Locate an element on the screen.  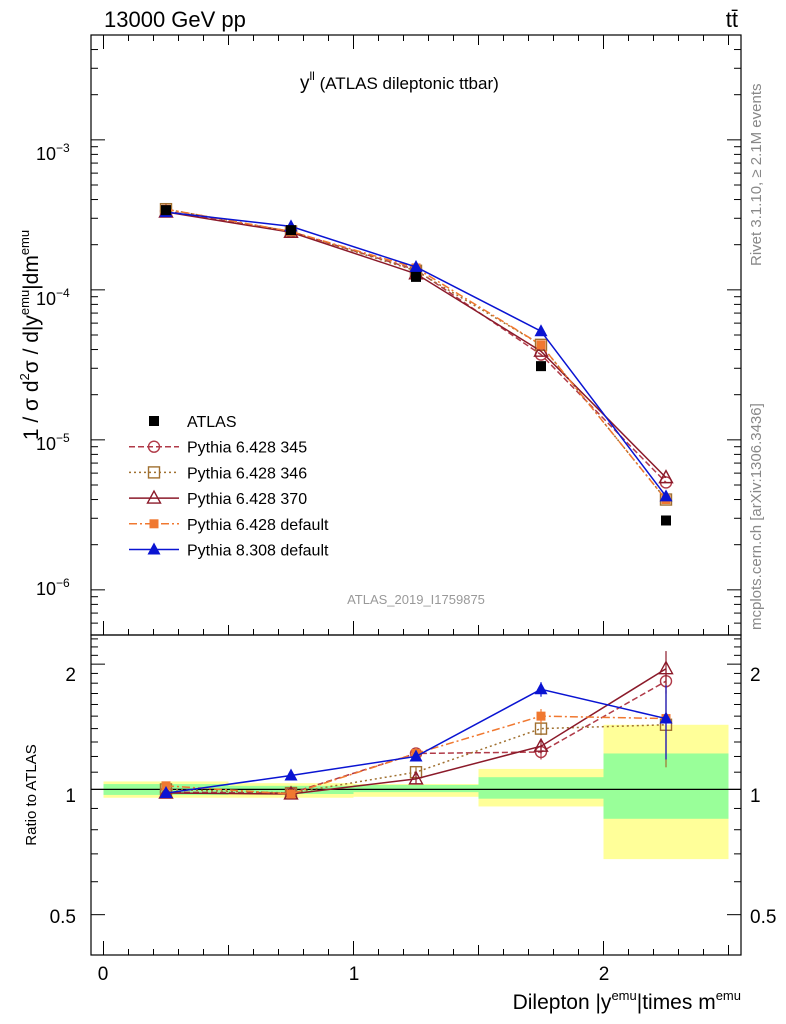
xtick-label: 0 is located at coordinates (103, 974).